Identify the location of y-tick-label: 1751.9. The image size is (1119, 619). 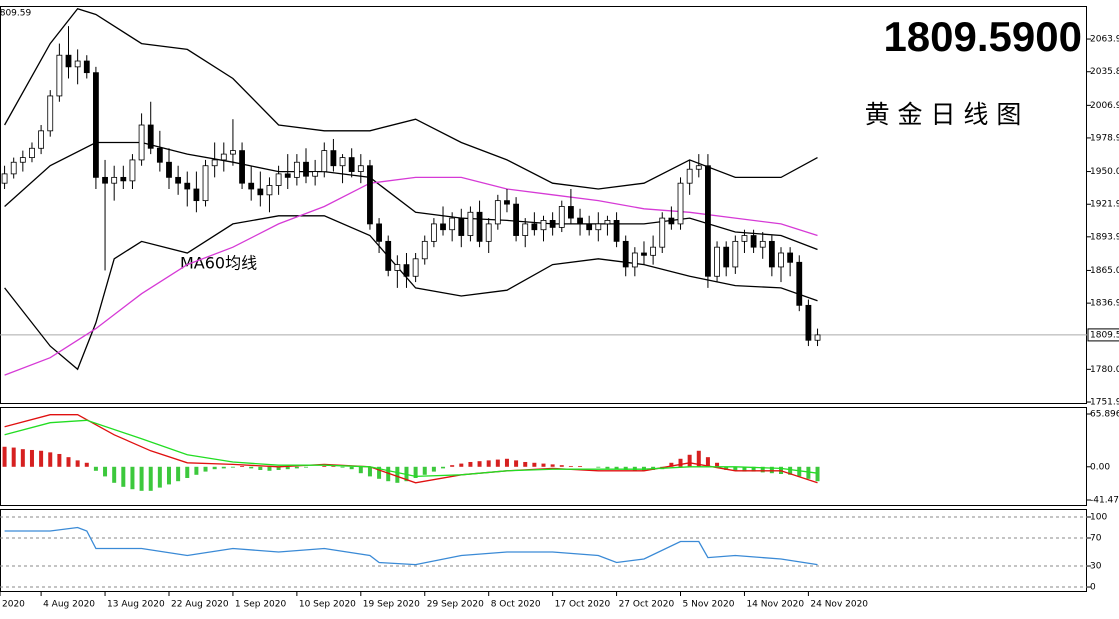
(1104, 403).